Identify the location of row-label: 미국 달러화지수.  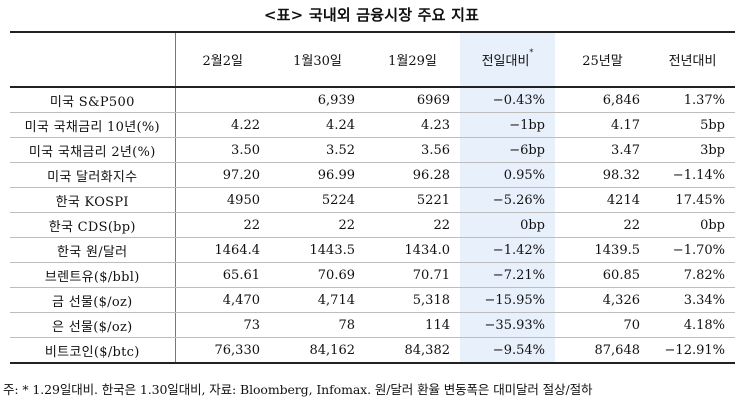
(93, 175).